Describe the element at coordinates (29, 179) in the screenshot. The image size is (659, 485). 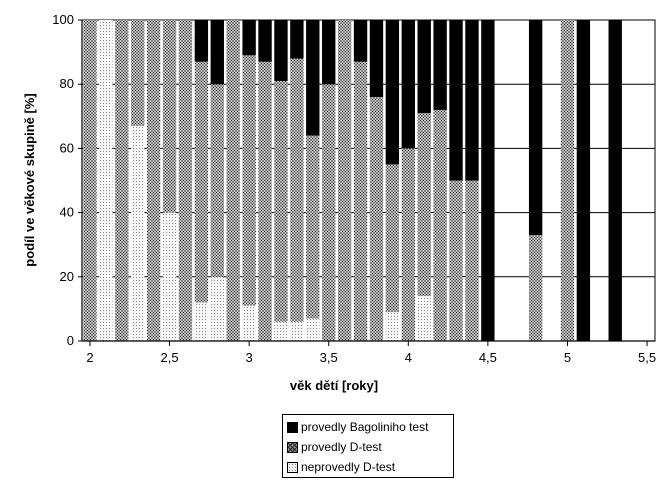
I see `y-axis-label: podíl ve věkové skupině [%]` at that location.